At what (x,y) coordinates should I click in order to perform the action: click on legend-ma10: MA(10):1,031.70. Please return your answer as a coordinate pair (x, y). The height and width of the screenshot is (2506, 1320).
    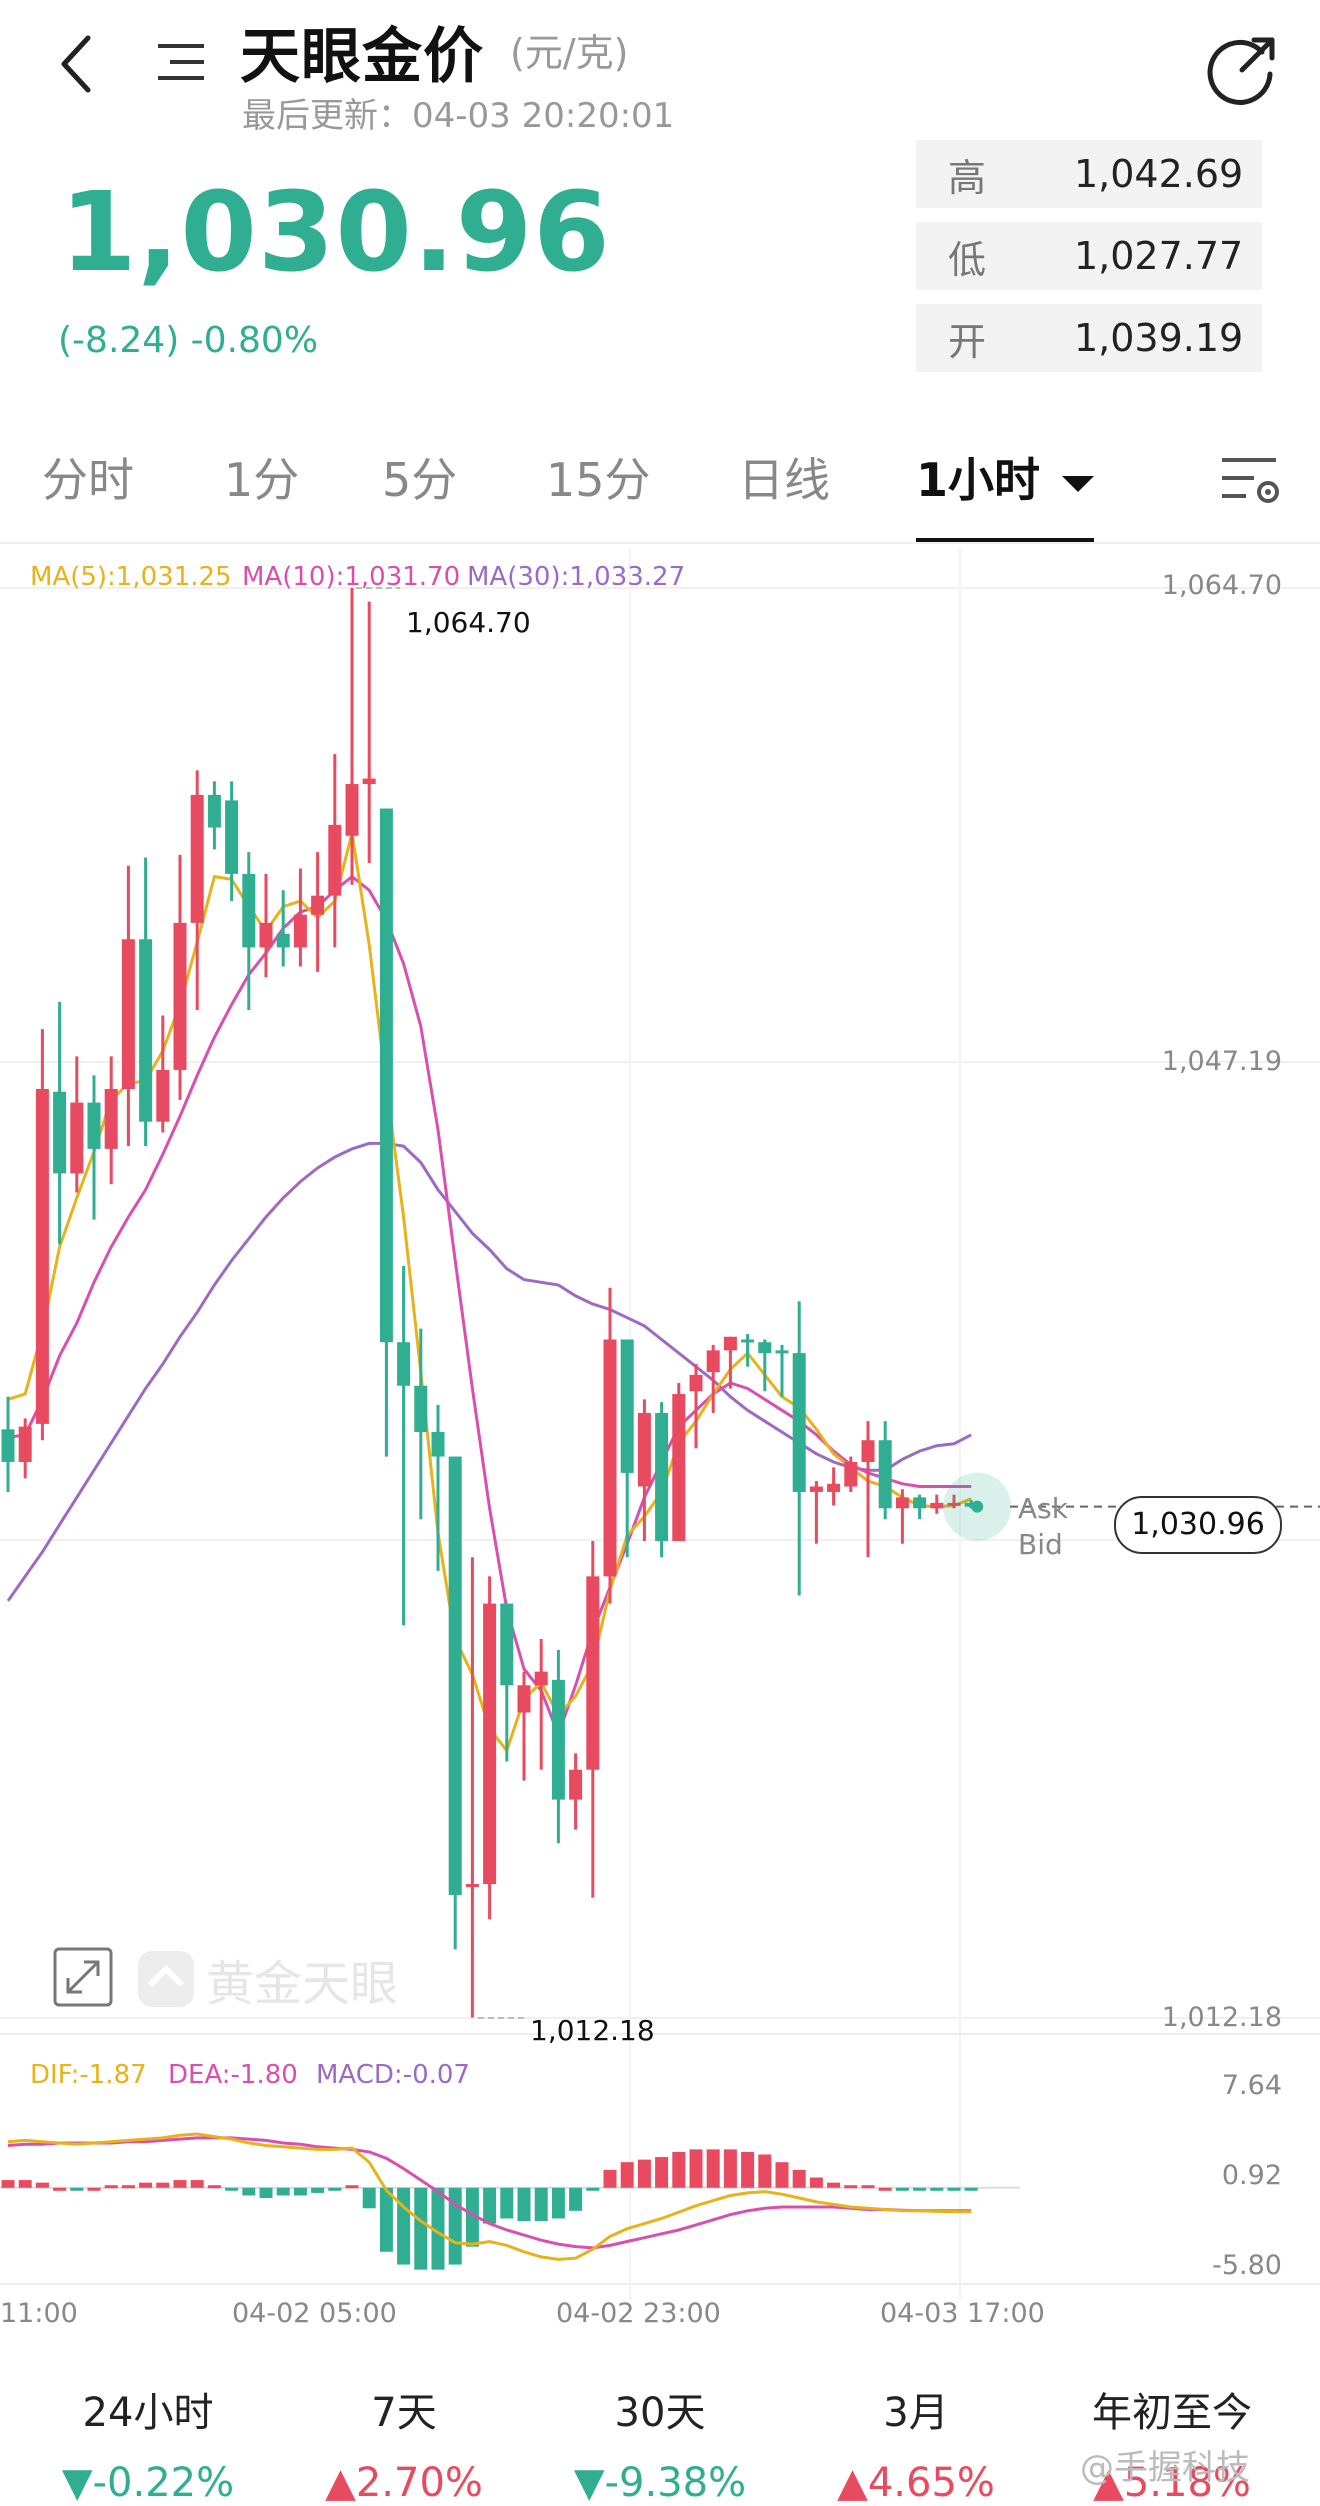
    Looking at the image, I should click on (351, 577).